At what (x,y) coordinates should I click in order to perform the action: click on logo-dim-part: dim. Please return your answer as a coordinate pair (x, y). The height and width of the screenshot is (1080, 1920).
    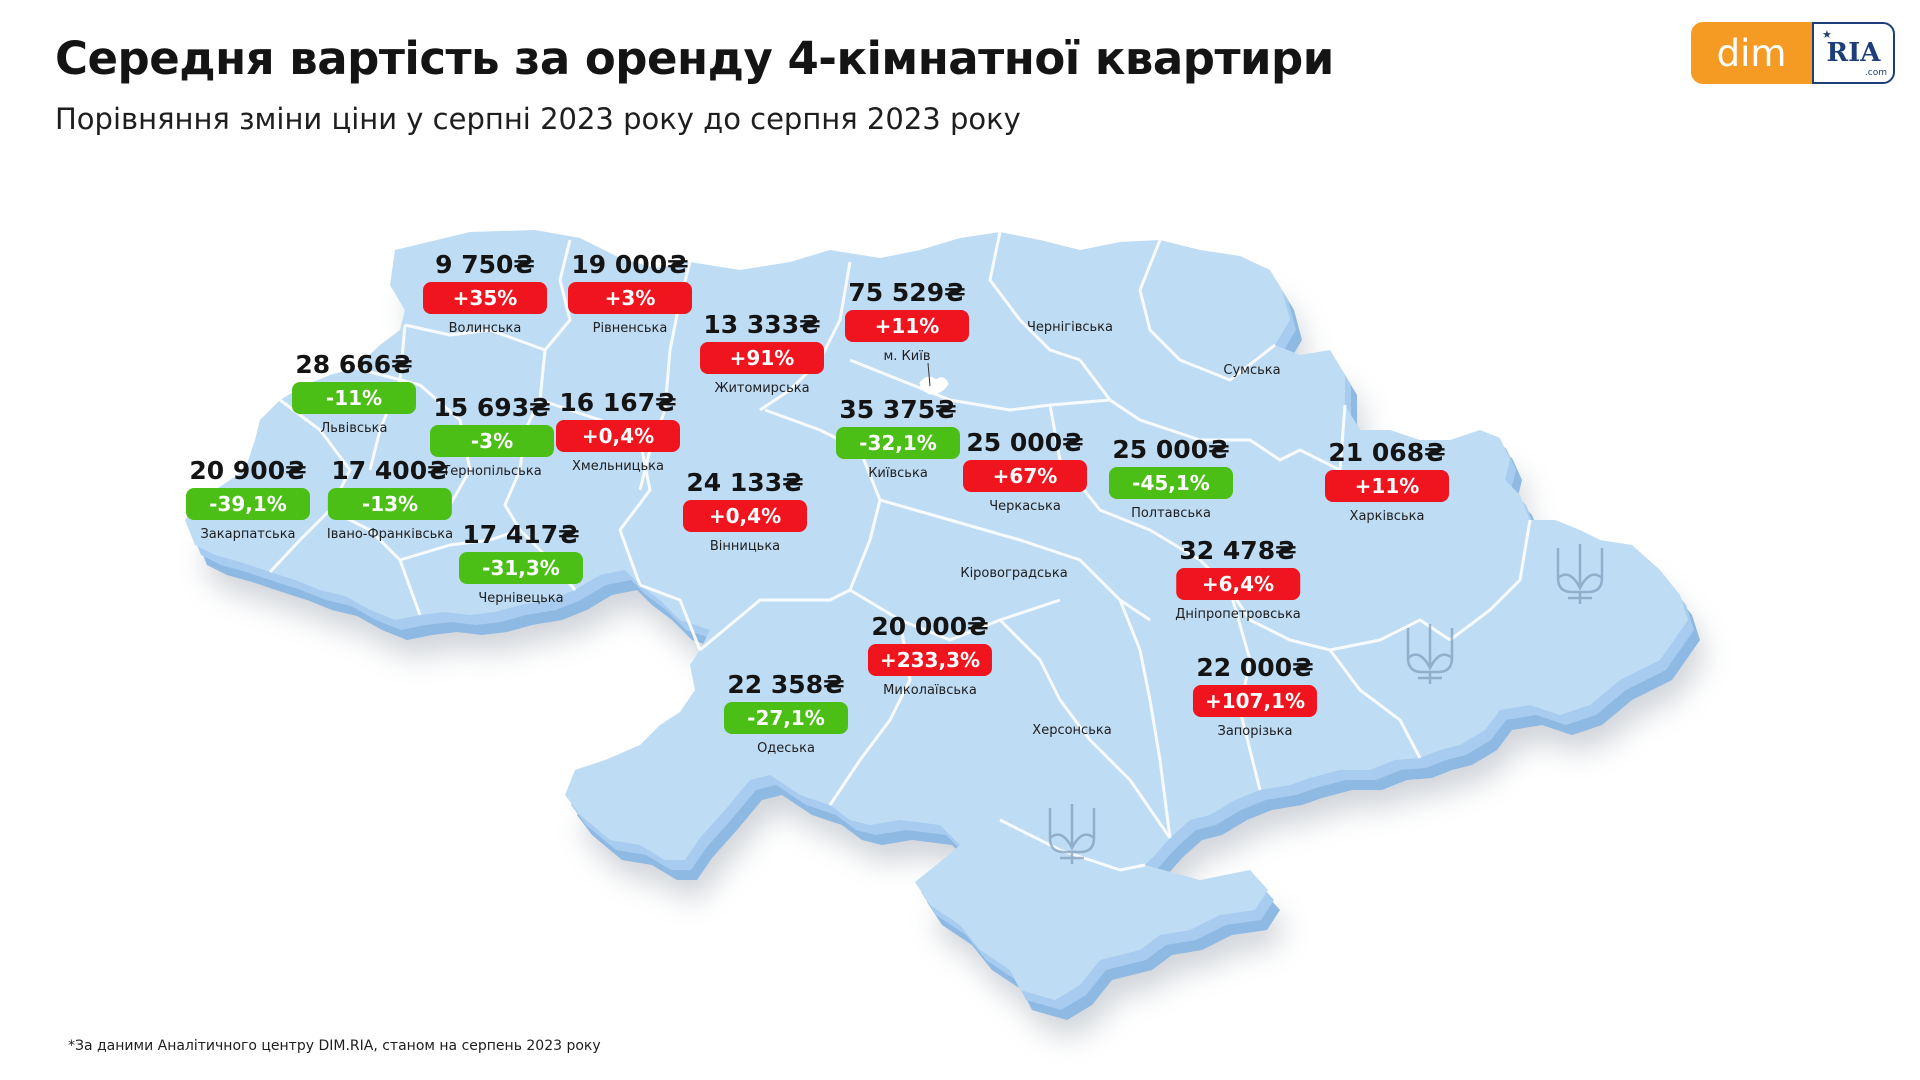
    Looking at the image, I should click on (1751, 53).